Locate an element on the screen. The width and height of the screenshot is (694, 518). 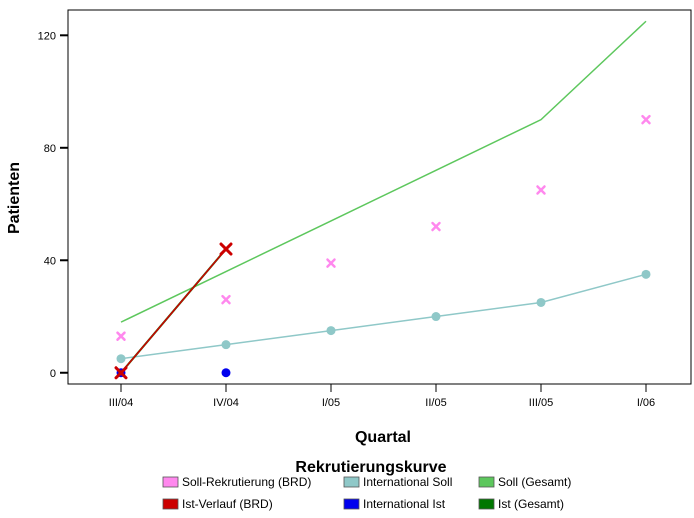
legend-item: Ist-Verlauf (BRD) is located at coordinates (217, 504).